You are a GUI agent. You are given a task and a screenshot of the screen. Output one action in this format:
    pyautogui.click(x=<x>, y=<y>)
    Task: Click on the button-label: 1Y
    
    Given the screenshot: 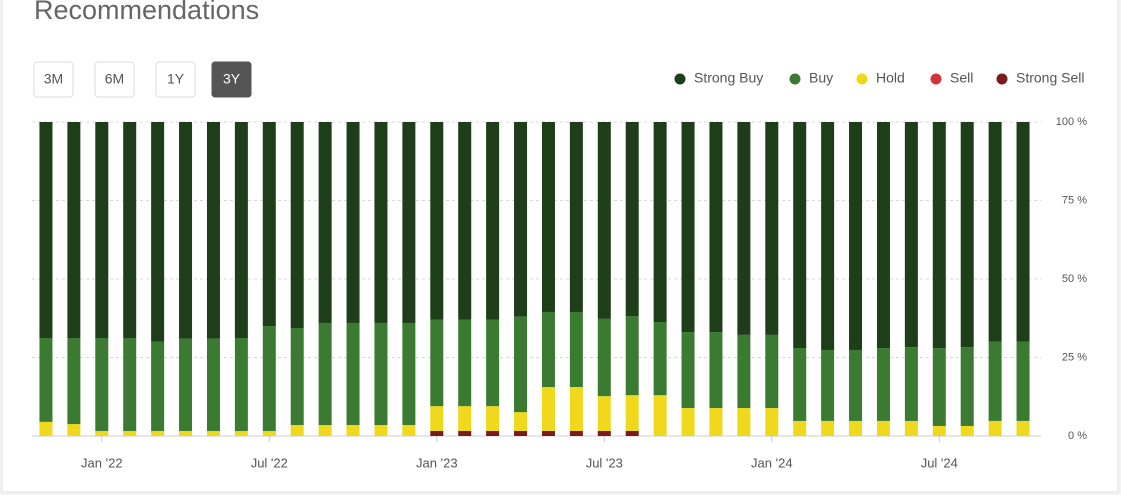 What is the action you would take?
    pyautogui.click(x=176, y=79)
    